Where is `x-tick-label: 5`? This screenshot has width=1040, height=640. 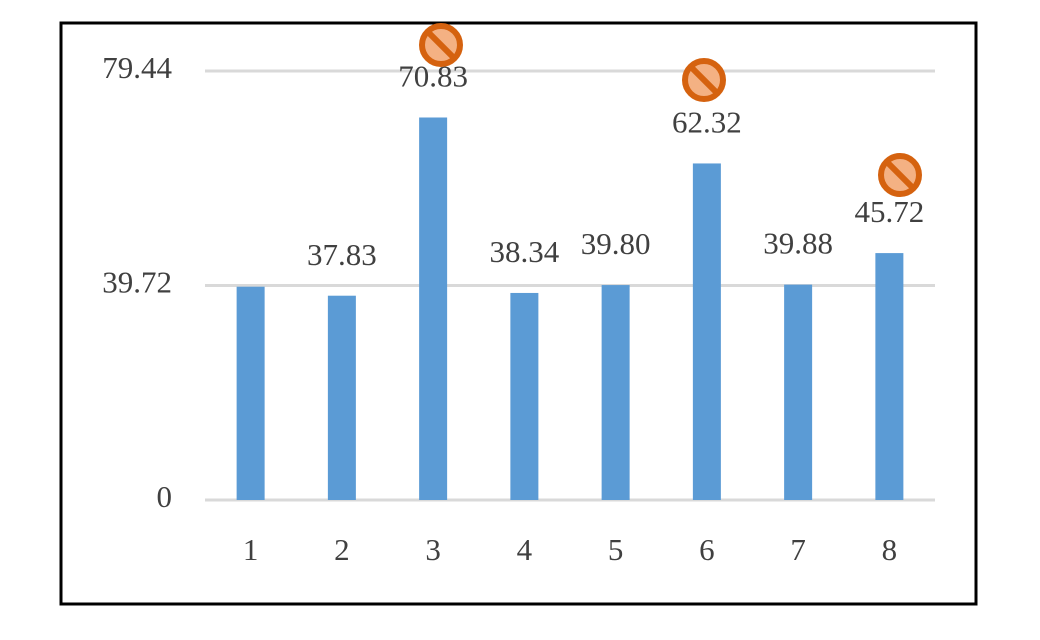
x-tick-label: 5 is located at coordinates (616, 549).